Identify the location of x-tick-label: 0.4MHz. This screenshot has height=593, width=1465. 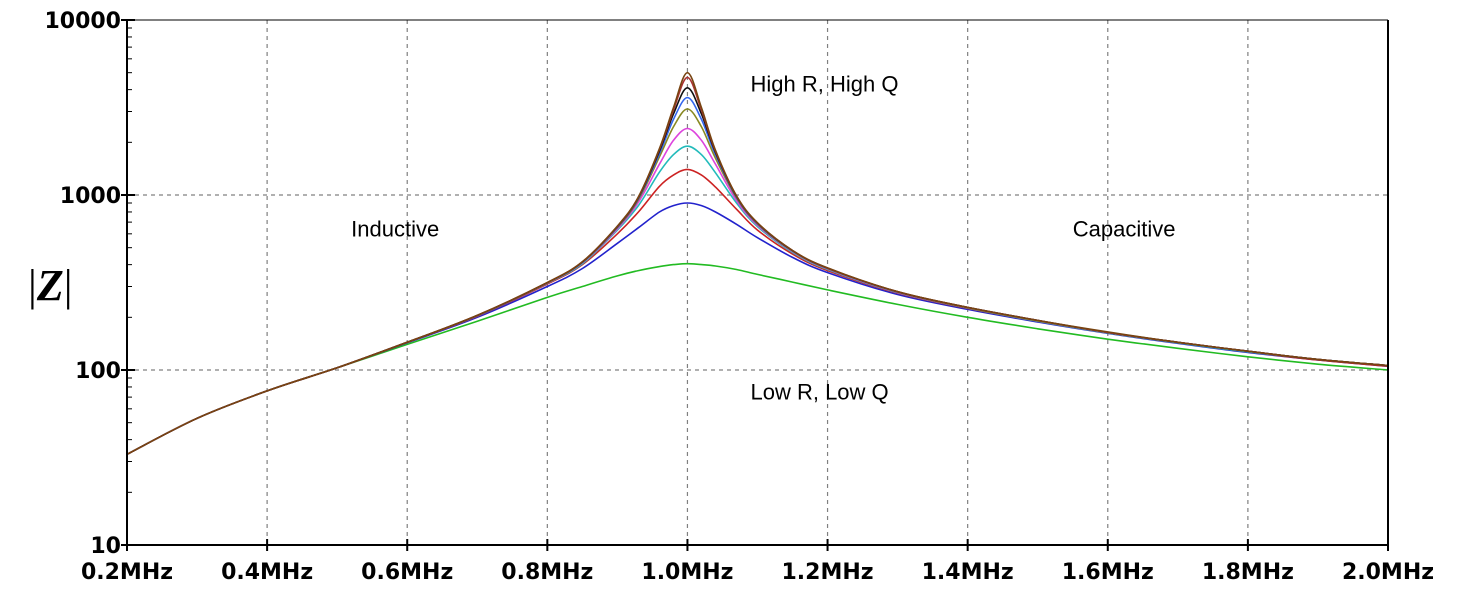
(267, 572).